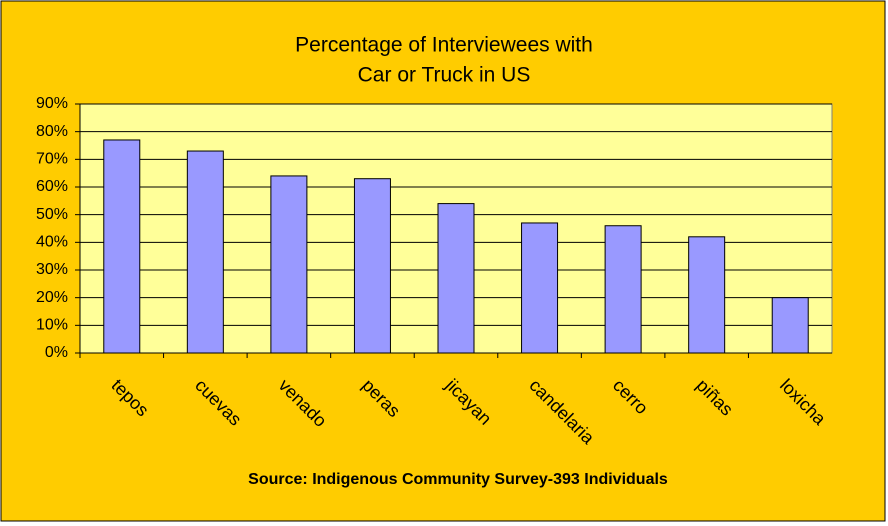 The width and height of the screenshot is (888, 526). I want to click on y-tick-label: 40%, so click(52, 242).